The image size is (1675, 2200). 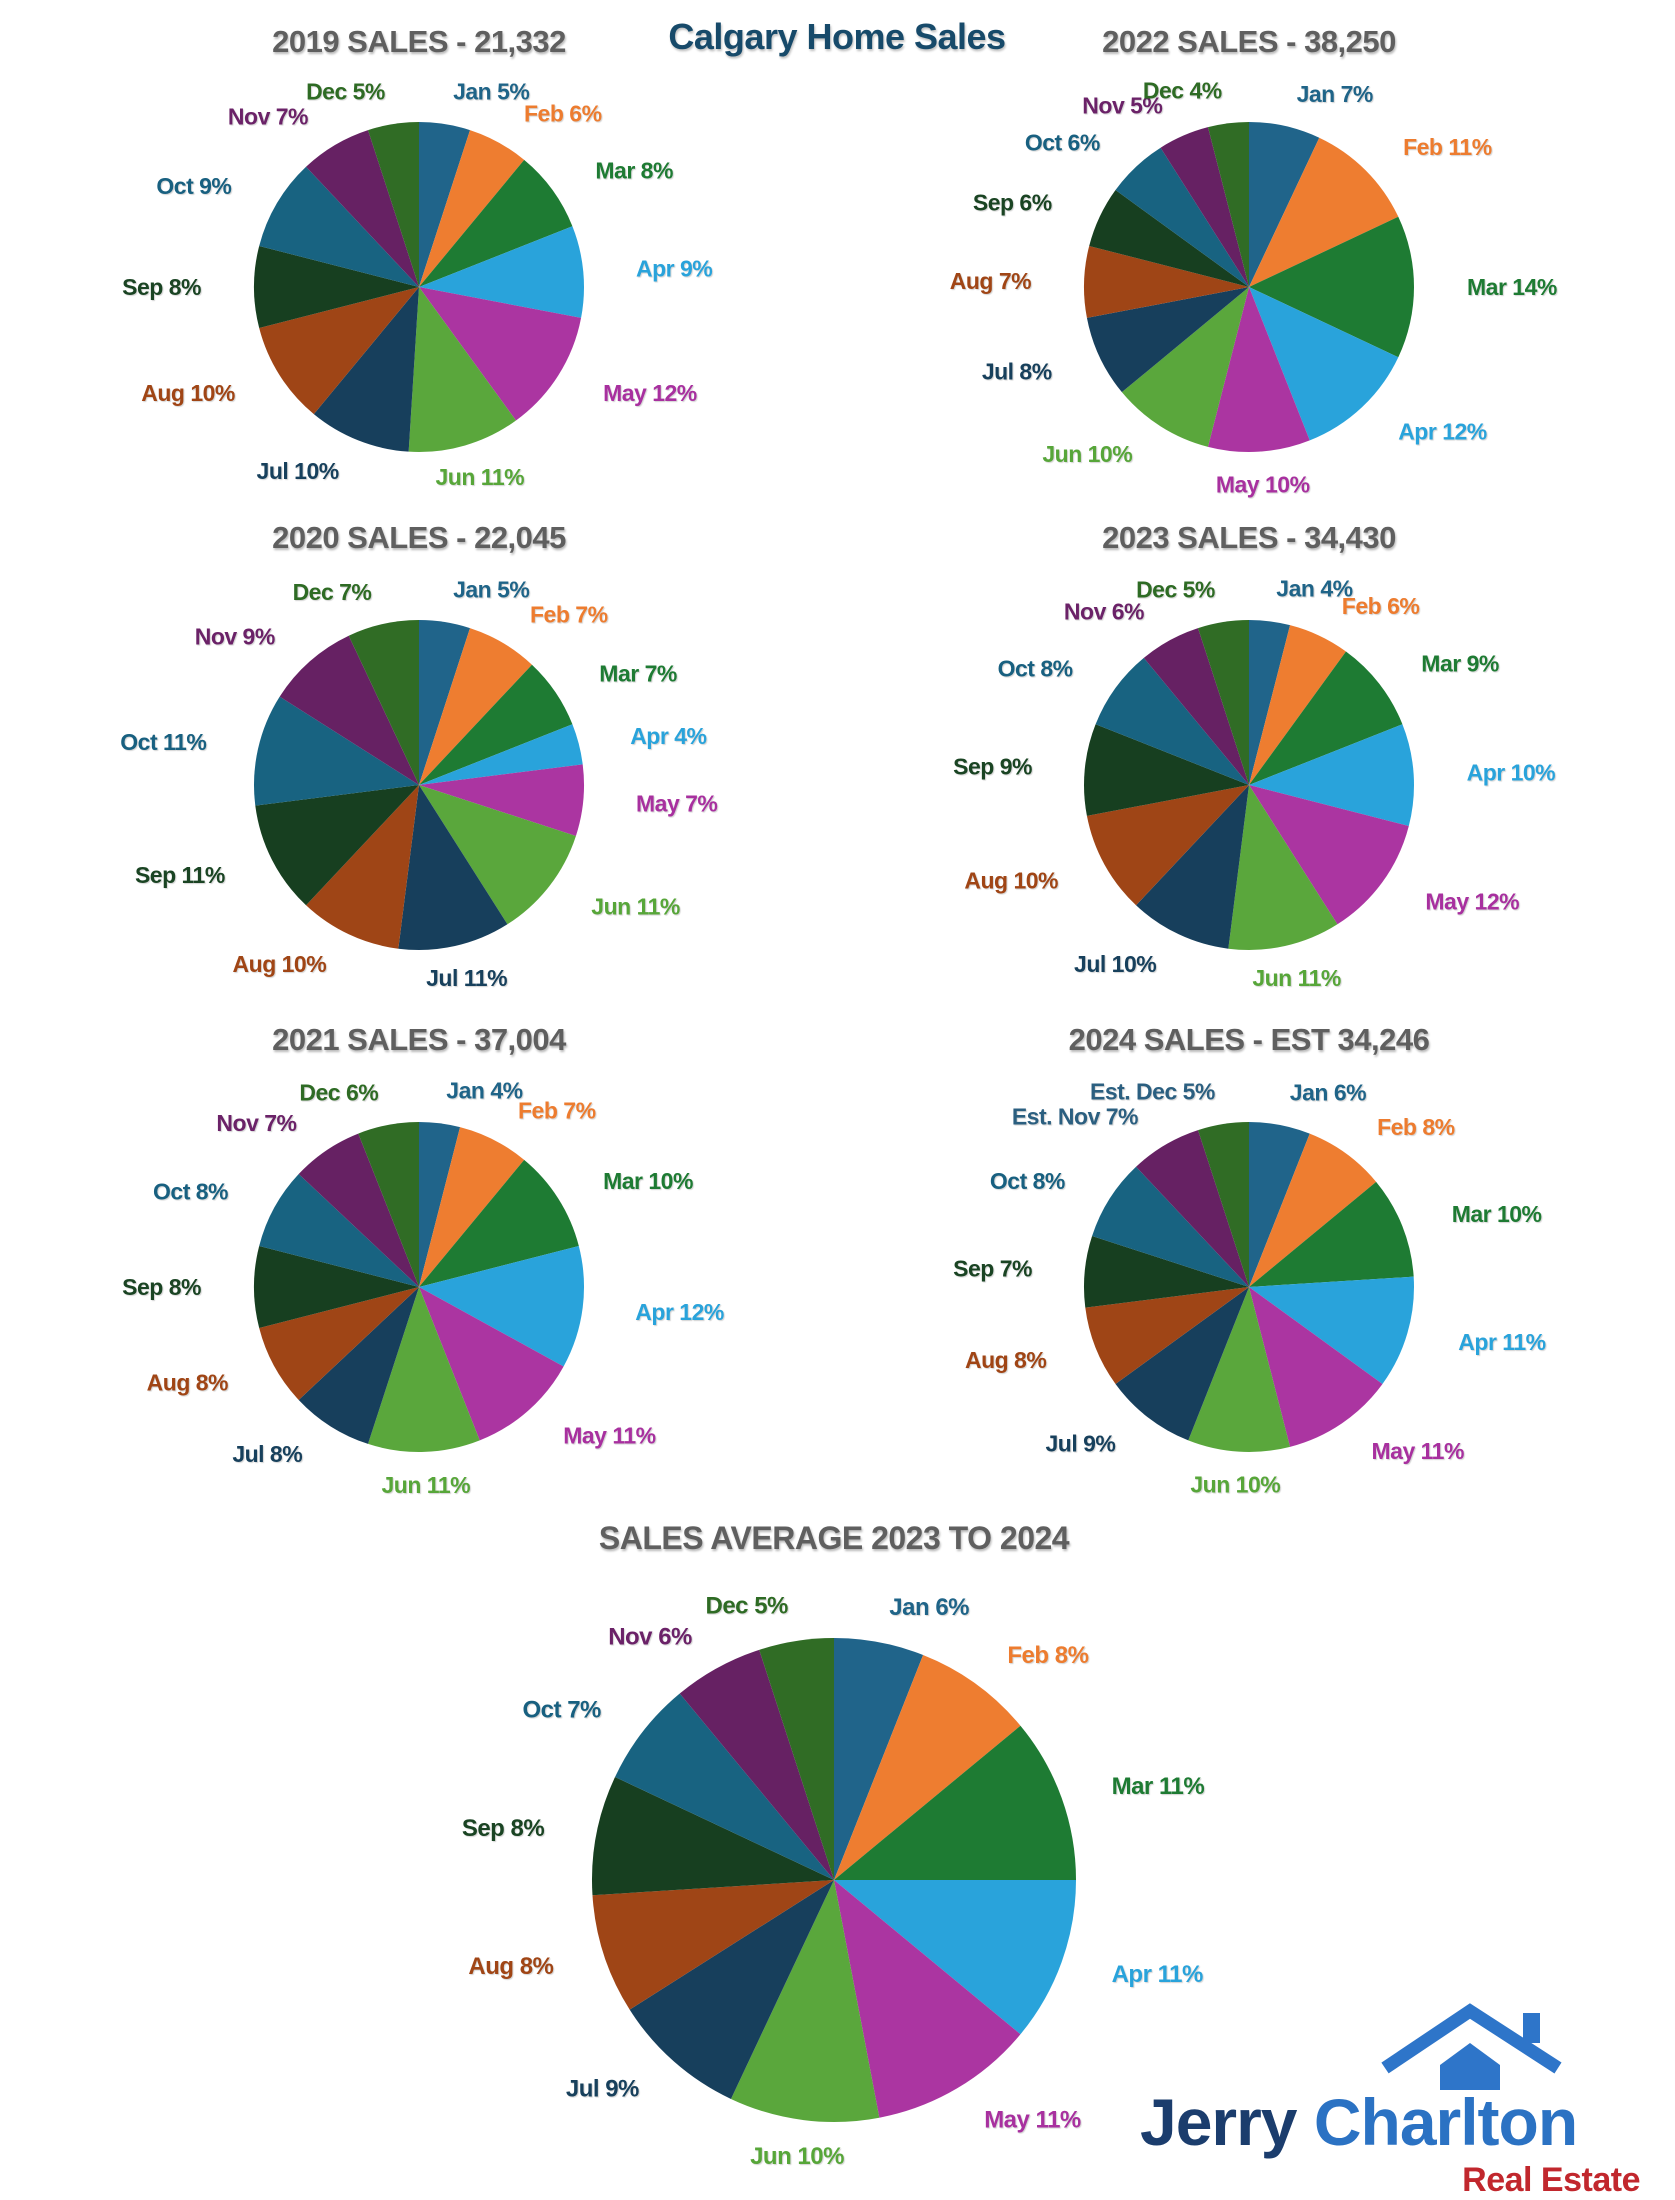 What do you see at coordinates (1081, 1444) in the screenshot?
I see `label-jul: Jul 9%` at bounding box center [1081, 1444].